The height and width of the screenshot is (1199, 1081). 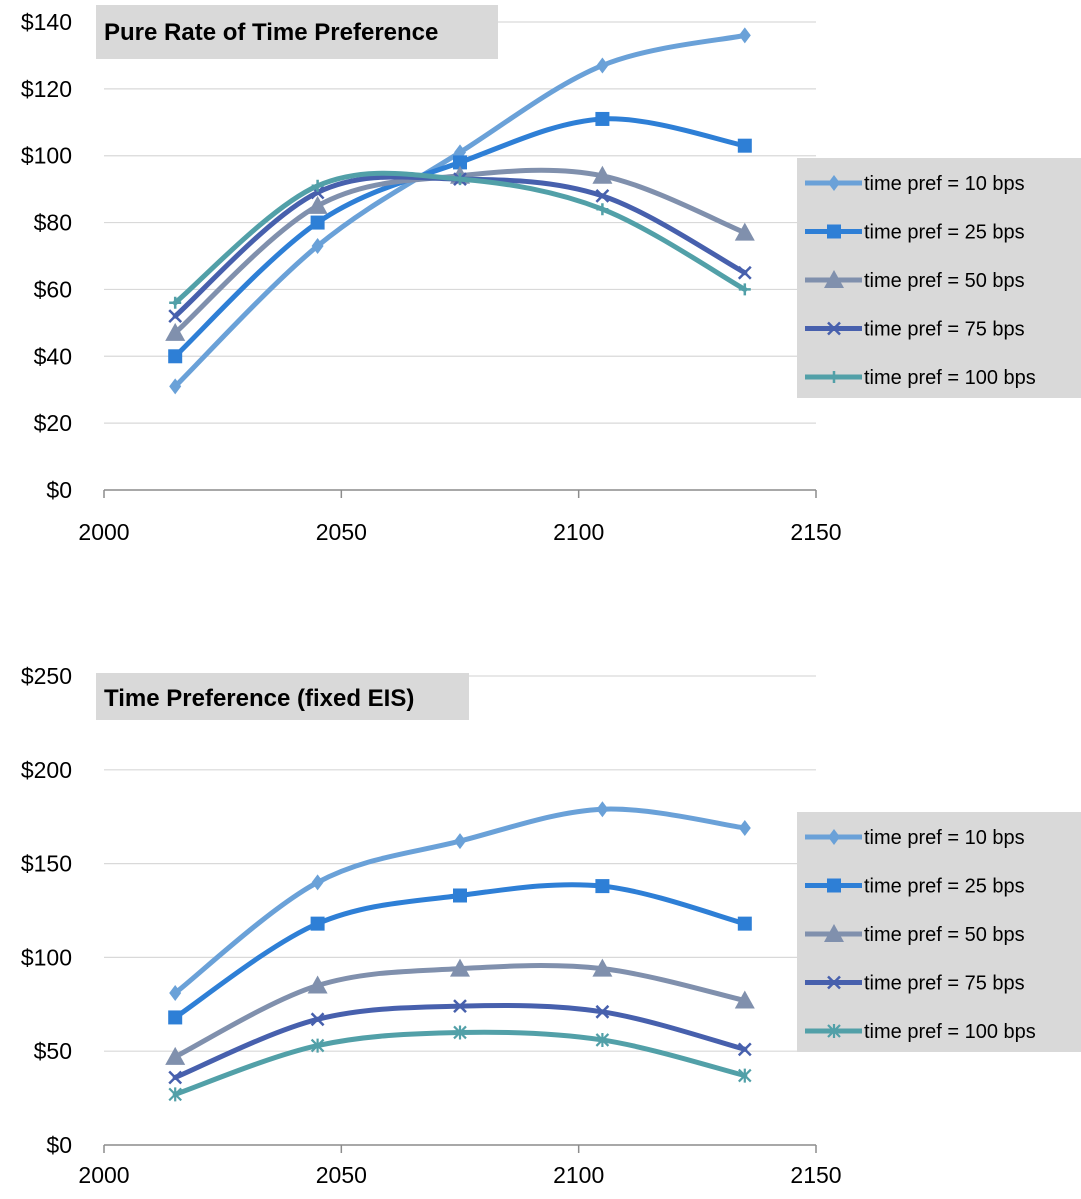 What do you see at coordinates (46, 864) in the screenshot?
I see `y-tick-label: $150` at bounding box center [46, 864].